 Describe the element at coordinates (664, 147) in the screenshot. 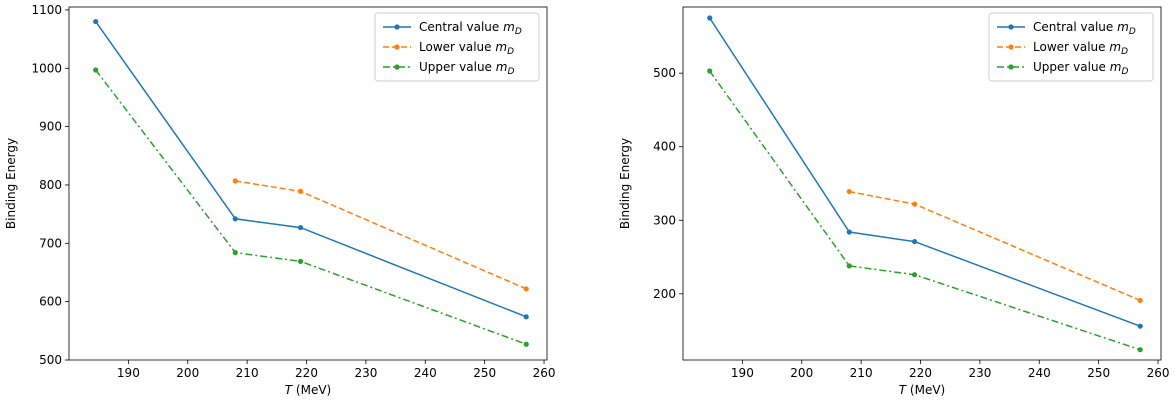

I see `y-tick-label: 400` at that location.